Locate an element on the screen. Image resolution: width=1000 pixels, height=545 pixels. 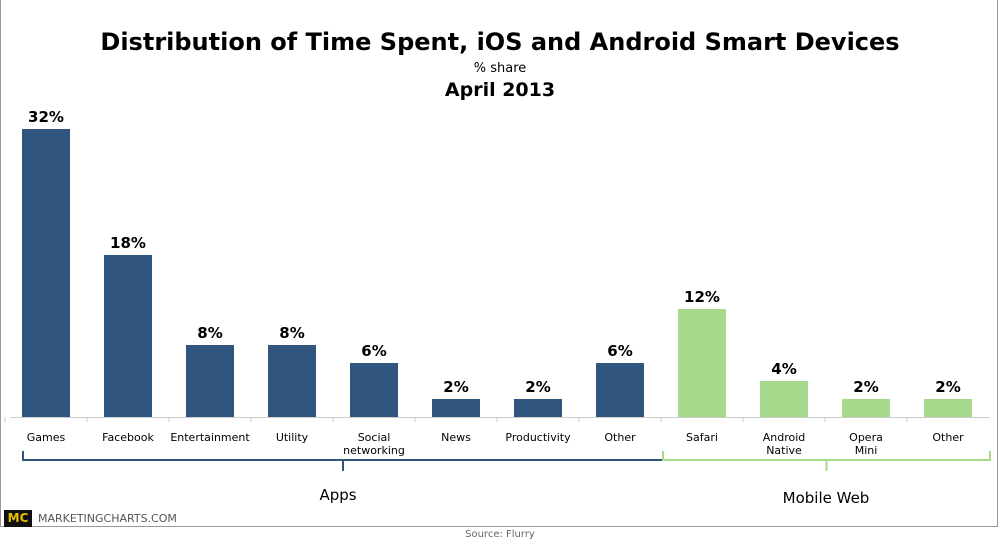
chart-date: April 2013 is located at coordinates (500, 90).